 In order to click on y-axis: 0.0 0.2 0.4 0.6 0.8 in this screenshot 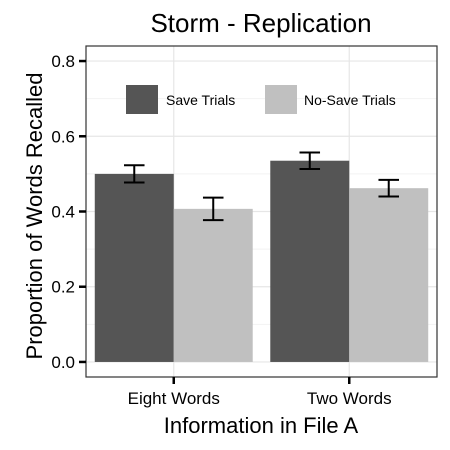, I will do `click(68, 212)`.